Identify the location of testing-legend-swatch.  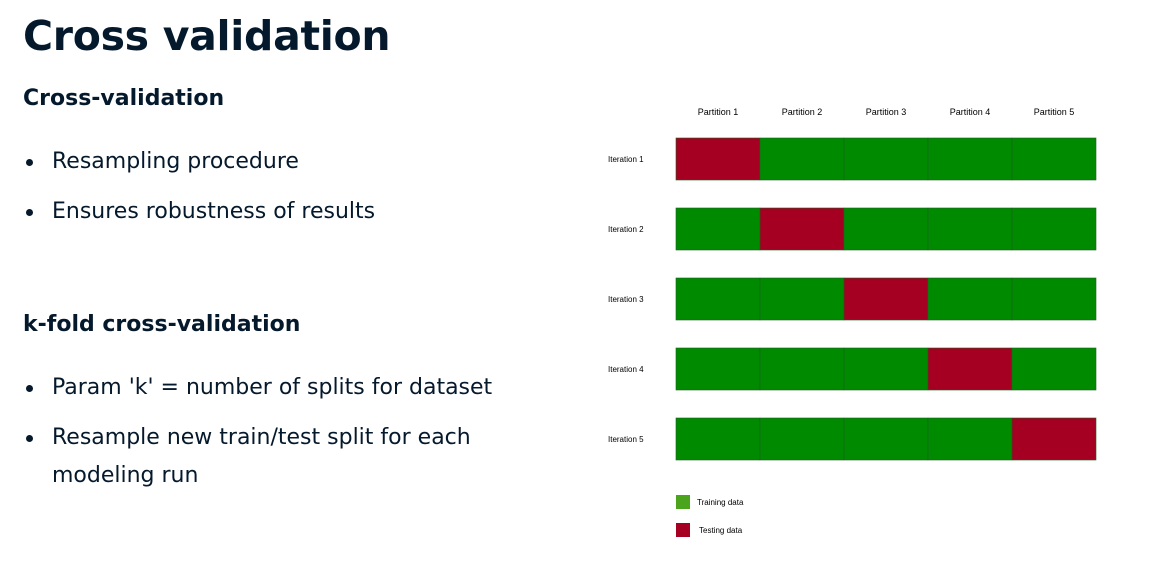
(683, 530).